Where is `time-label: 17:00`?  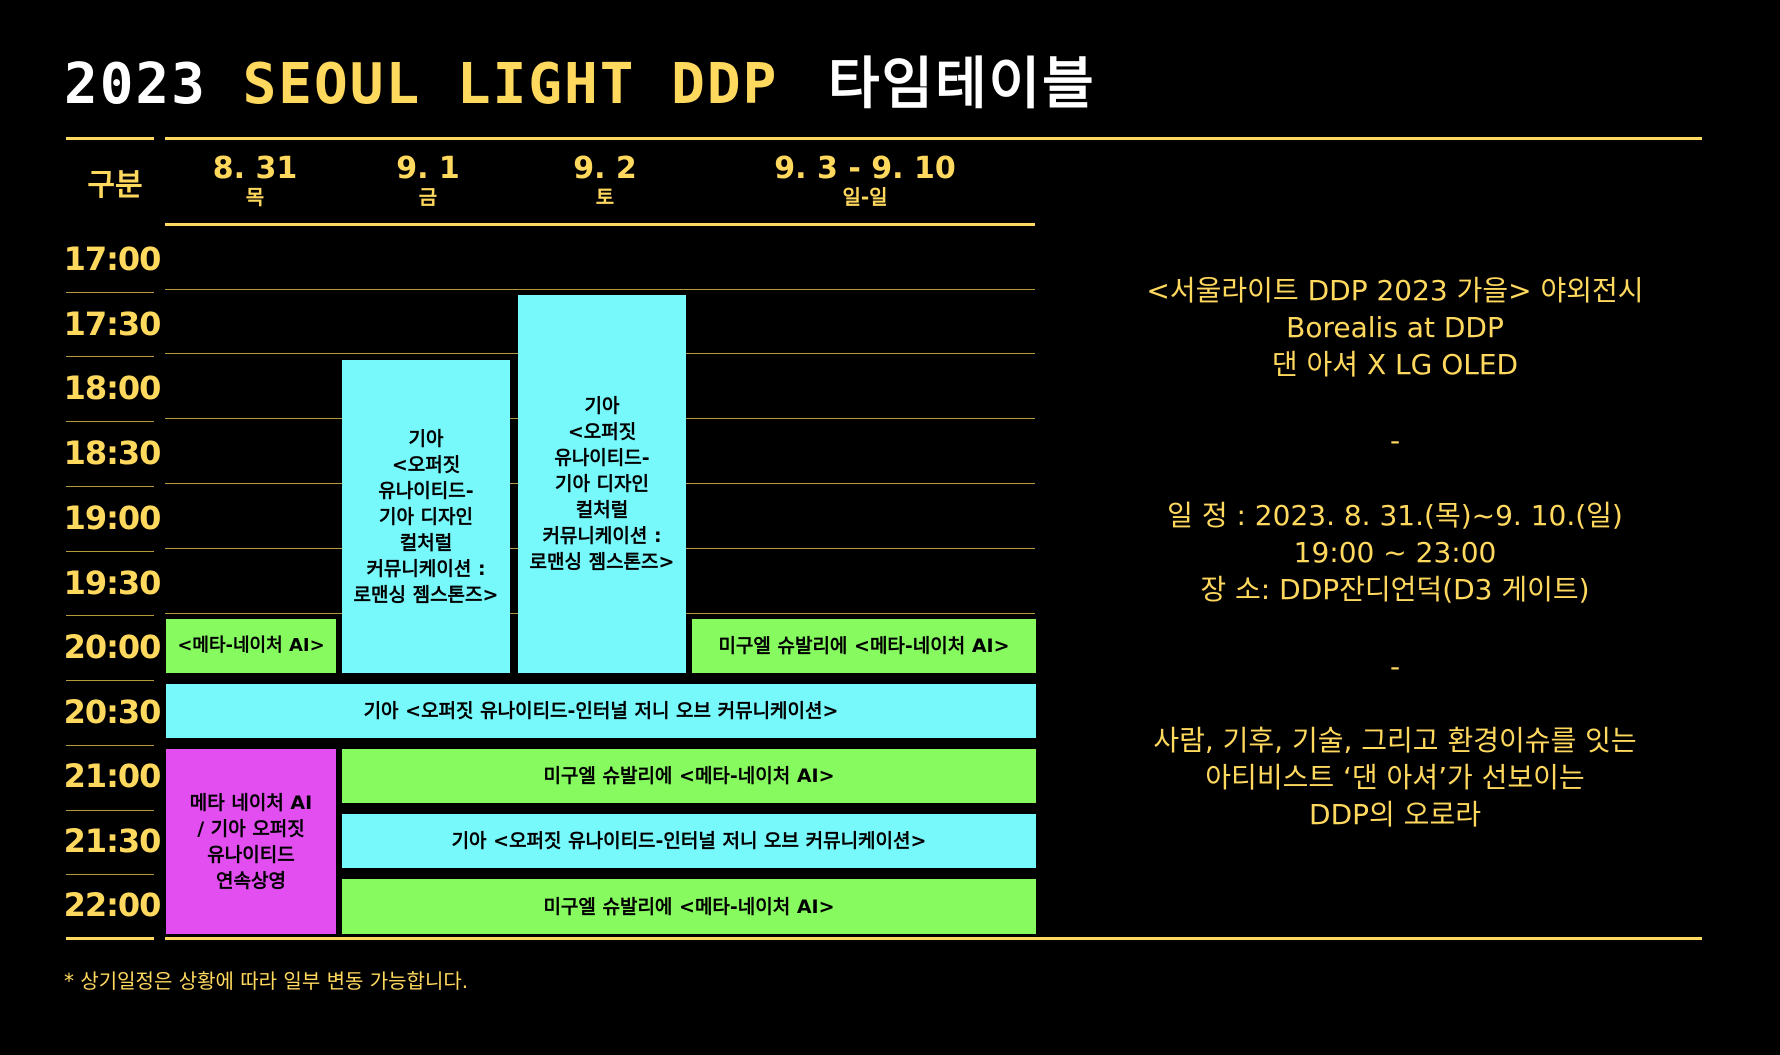
time-label: 17:00 is located at coordinates (112, 259).